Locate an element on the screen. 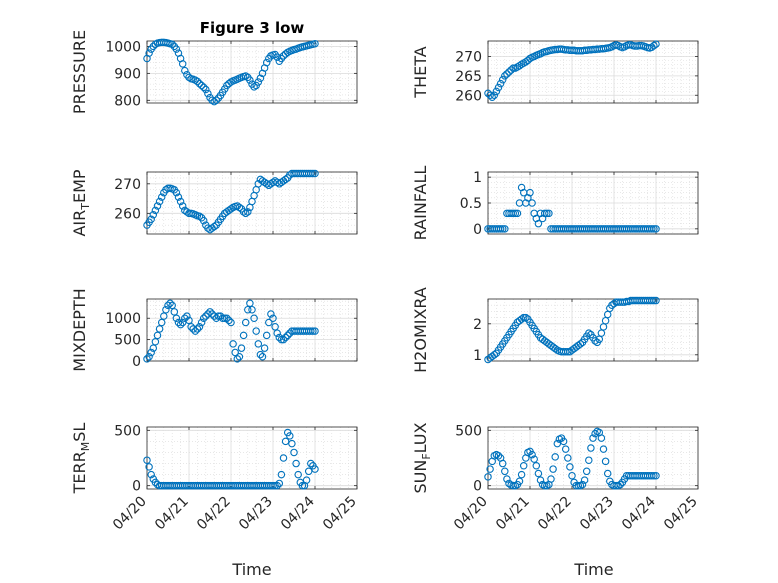  y-axis-label-rainfall: RAINFALL is located at coordinates (420, 203).